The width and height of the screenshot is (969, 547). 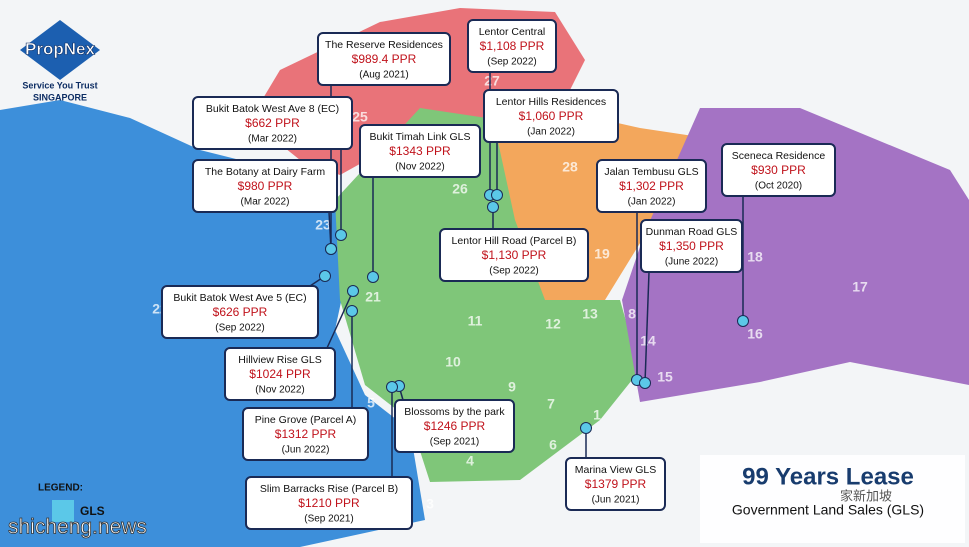 I want to click on district-number: 17, so click(x=860, y=287).